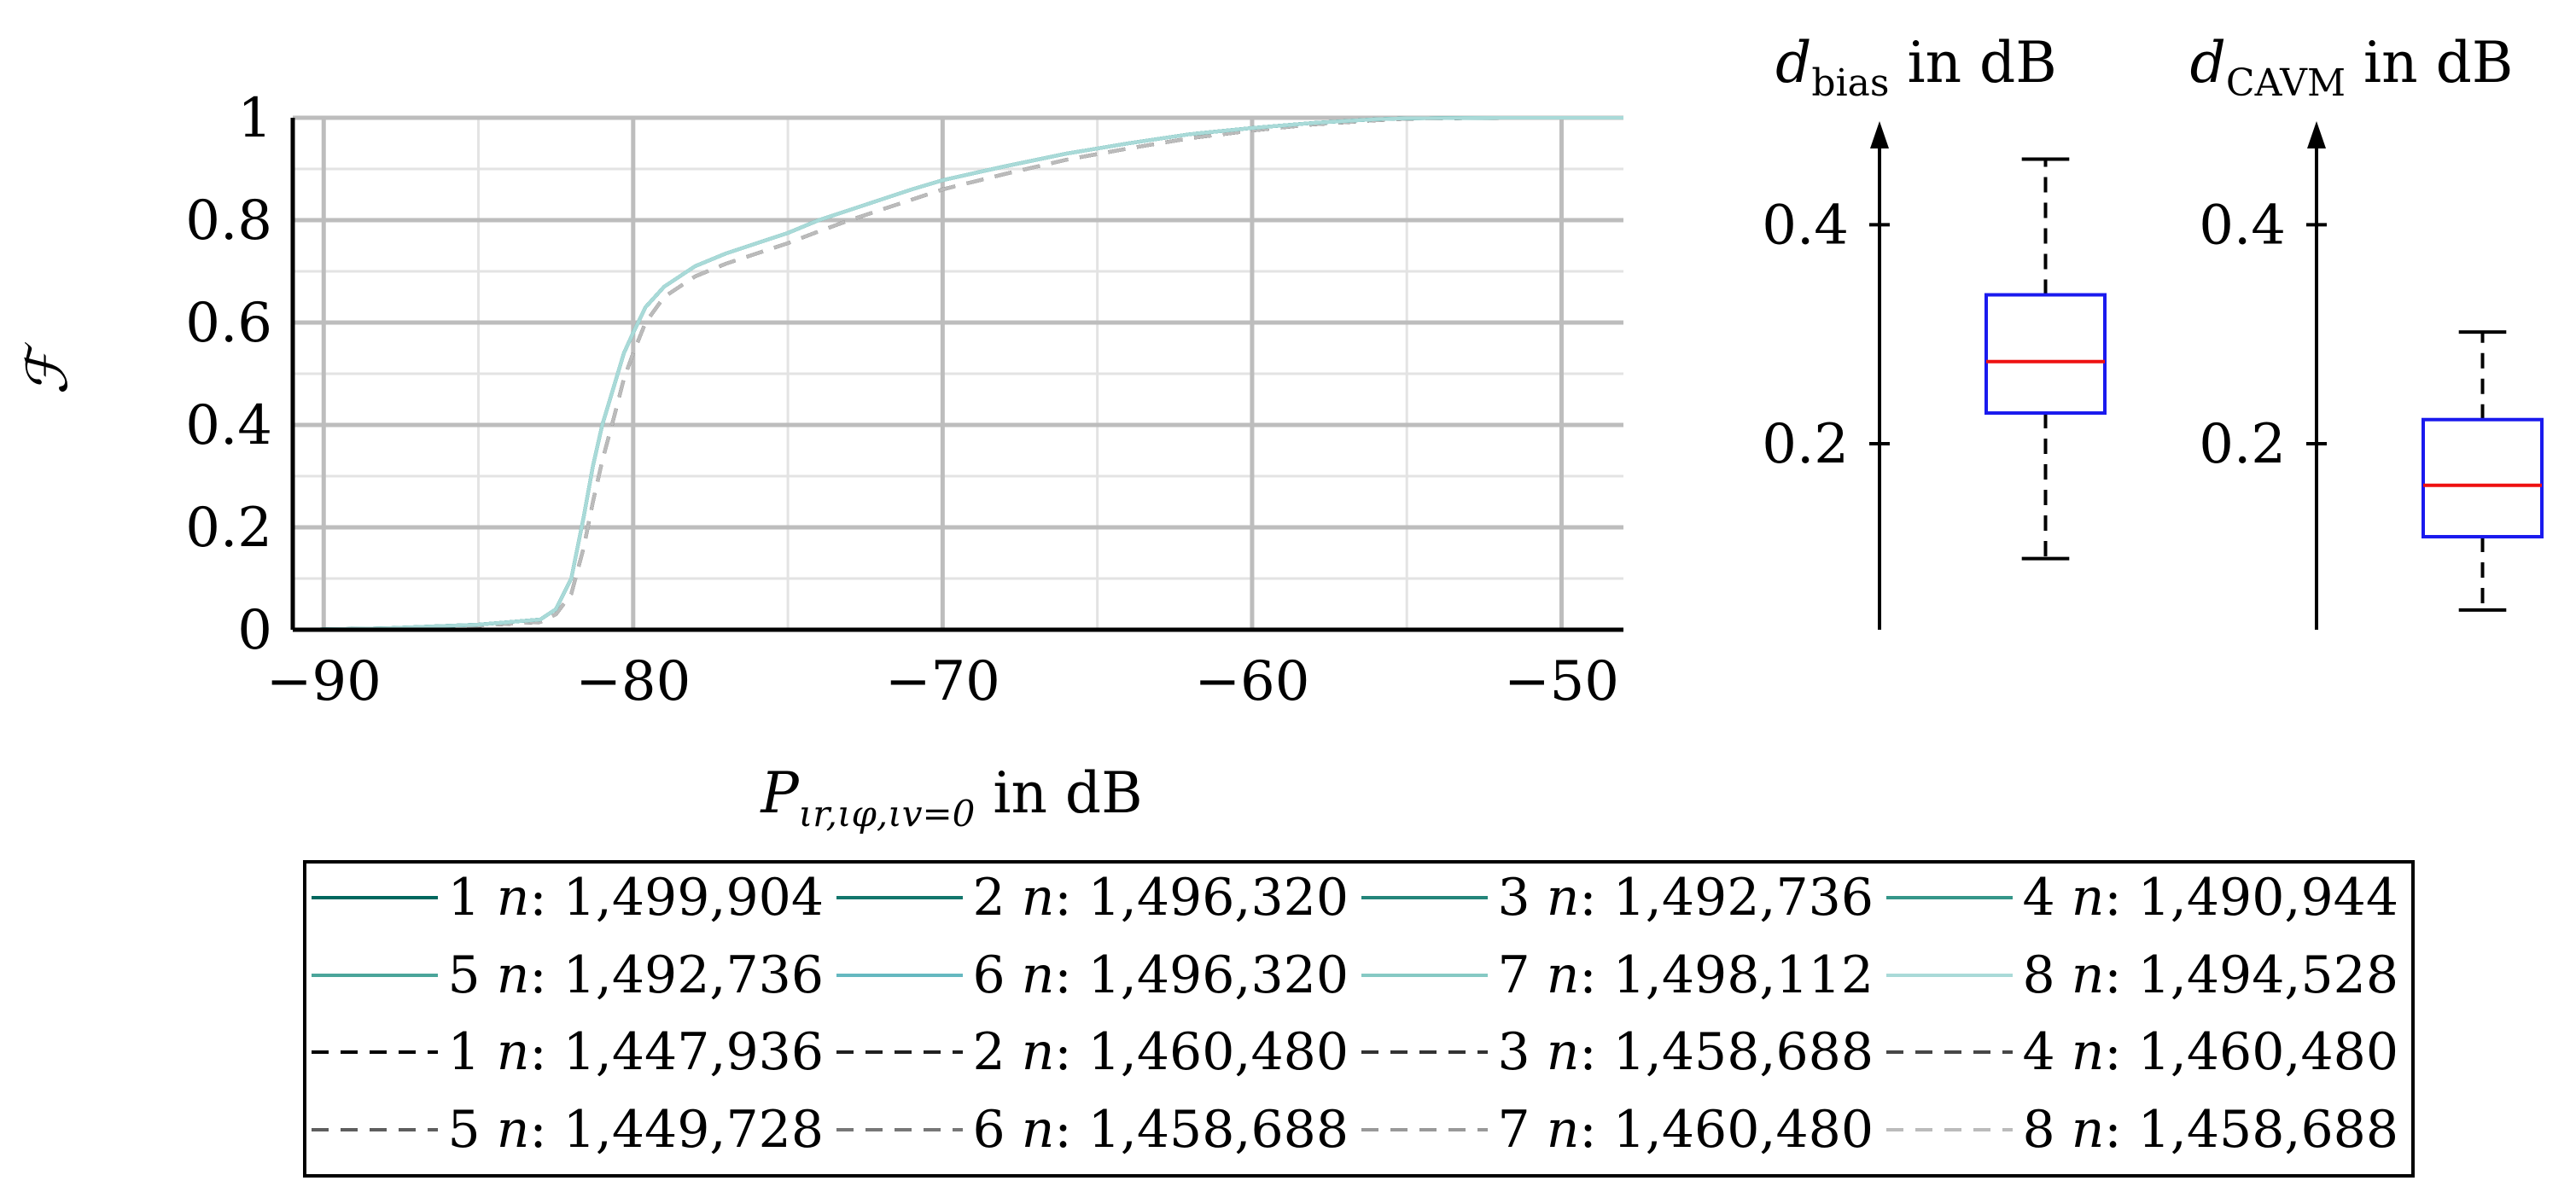 The image size is (2576, 1204). What do you see at coordinates (1805, 444) in the screenshot?
I see `bias-y-tick-label: 0.2` at bounding box center [1805, 444].